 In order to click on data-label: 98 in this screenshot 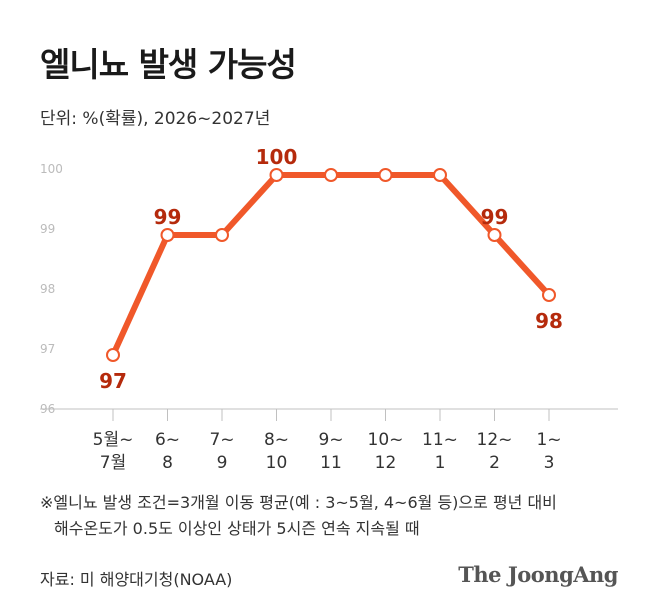, I will do `click(549, 321)`.